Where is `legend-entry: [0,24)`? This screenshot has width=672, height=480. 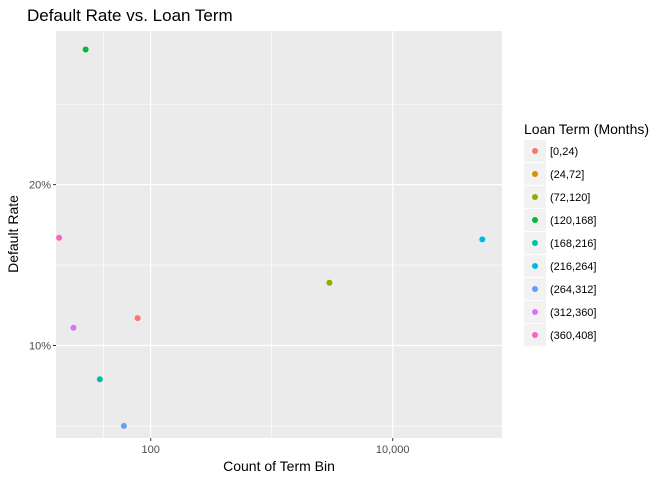
legend-entry: [0,24) is located at coordinates (551, 151).